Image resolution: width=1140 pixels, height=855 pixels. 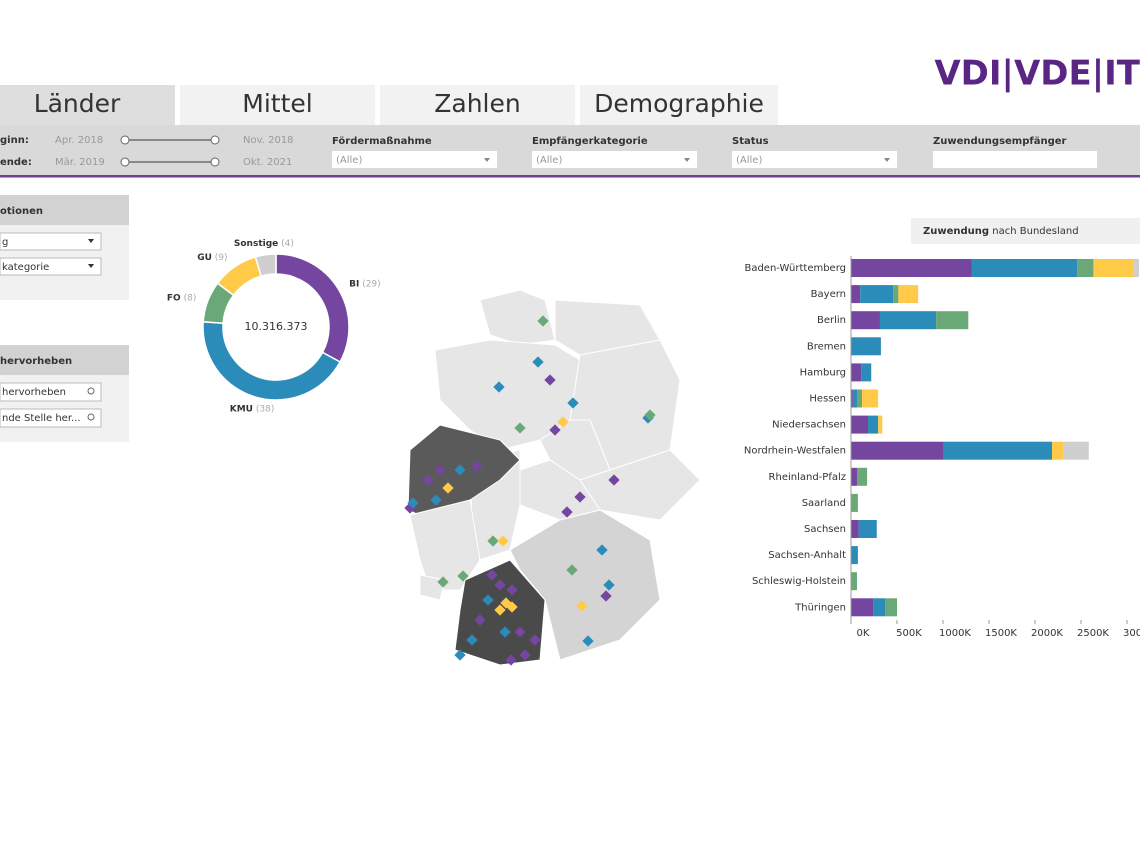 I want to click on tab-label: Demographie, so click(x=679, y=103).